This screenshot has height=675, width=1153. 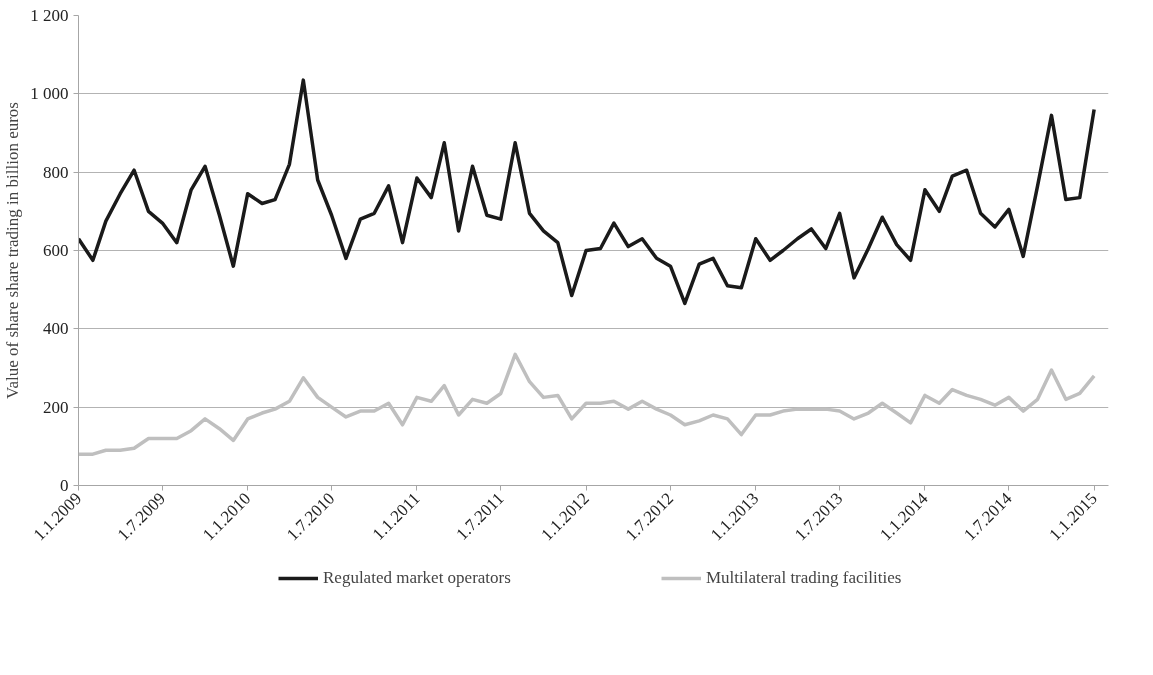 What do you see at coordinates (56, 172) in the screenshot?
I see `y-tick-label: 800` at bounding box center [56, 172].